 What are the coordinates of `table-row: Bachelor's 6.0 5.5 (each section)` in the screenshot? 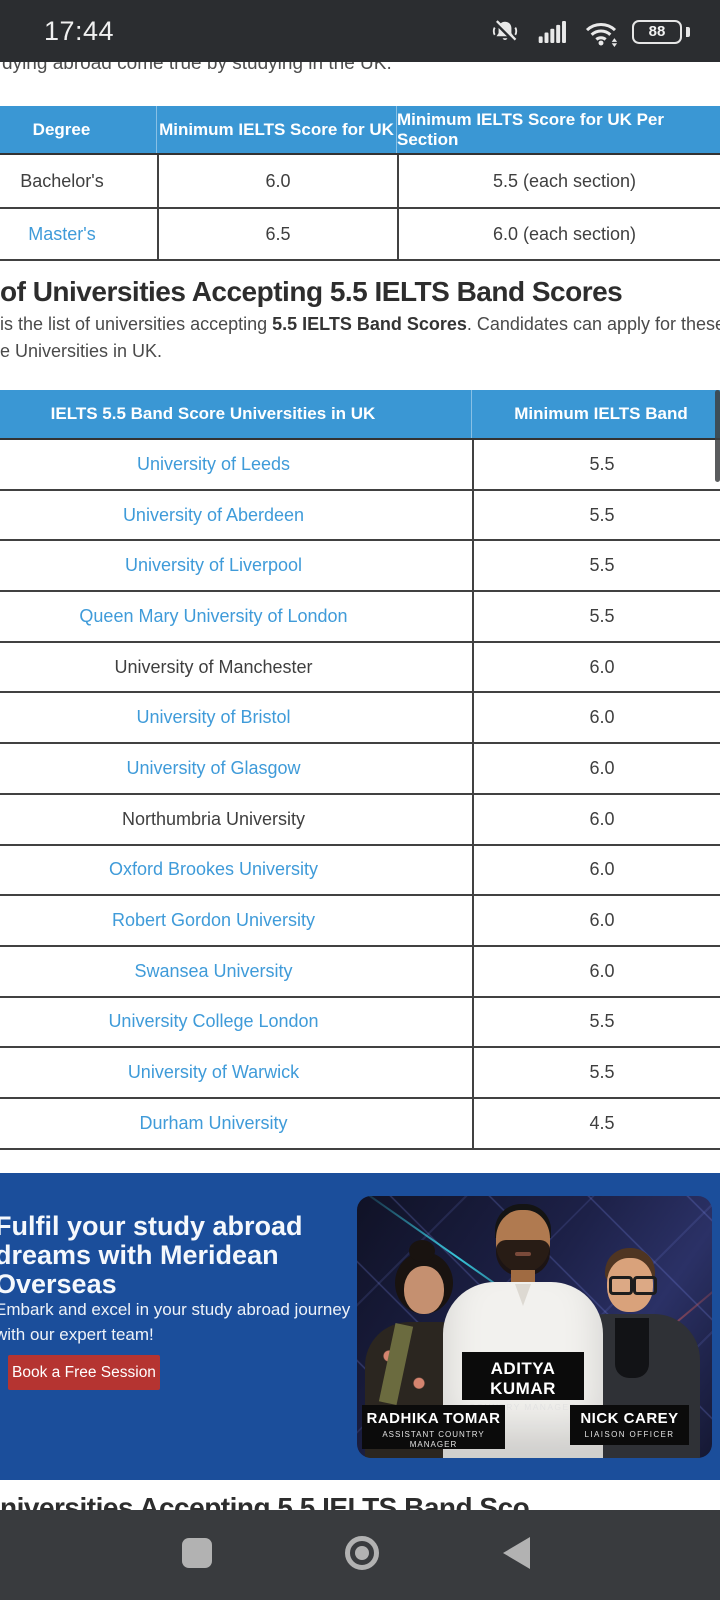 It's located at (360, 182).